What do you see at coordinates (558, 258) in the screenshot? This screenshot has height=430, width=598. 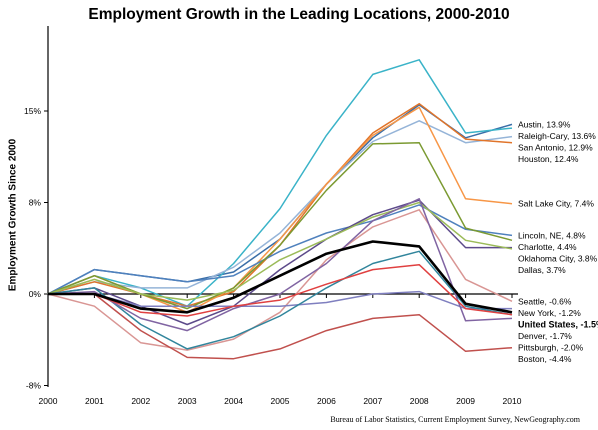 I see `series-label-oklahoma-city: Oklahoma City, 3.8%` at bounding box center [558, 258].